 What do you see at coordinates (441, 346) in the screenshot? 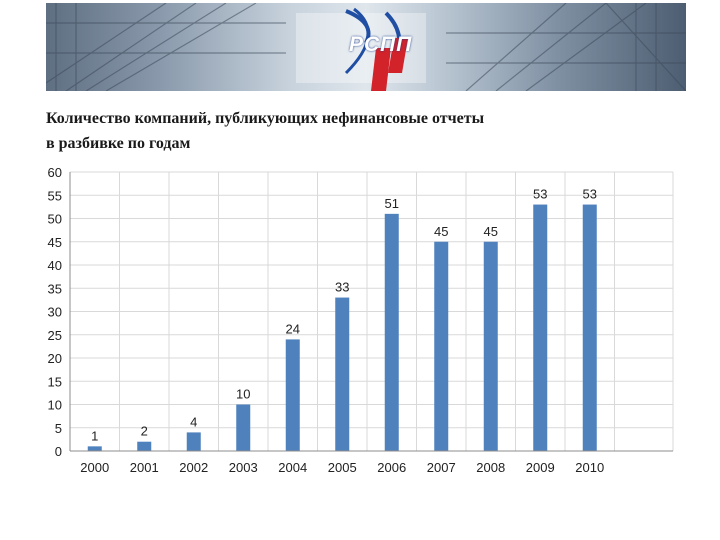
I see `bar-2007` at bounding box center [441, 346].